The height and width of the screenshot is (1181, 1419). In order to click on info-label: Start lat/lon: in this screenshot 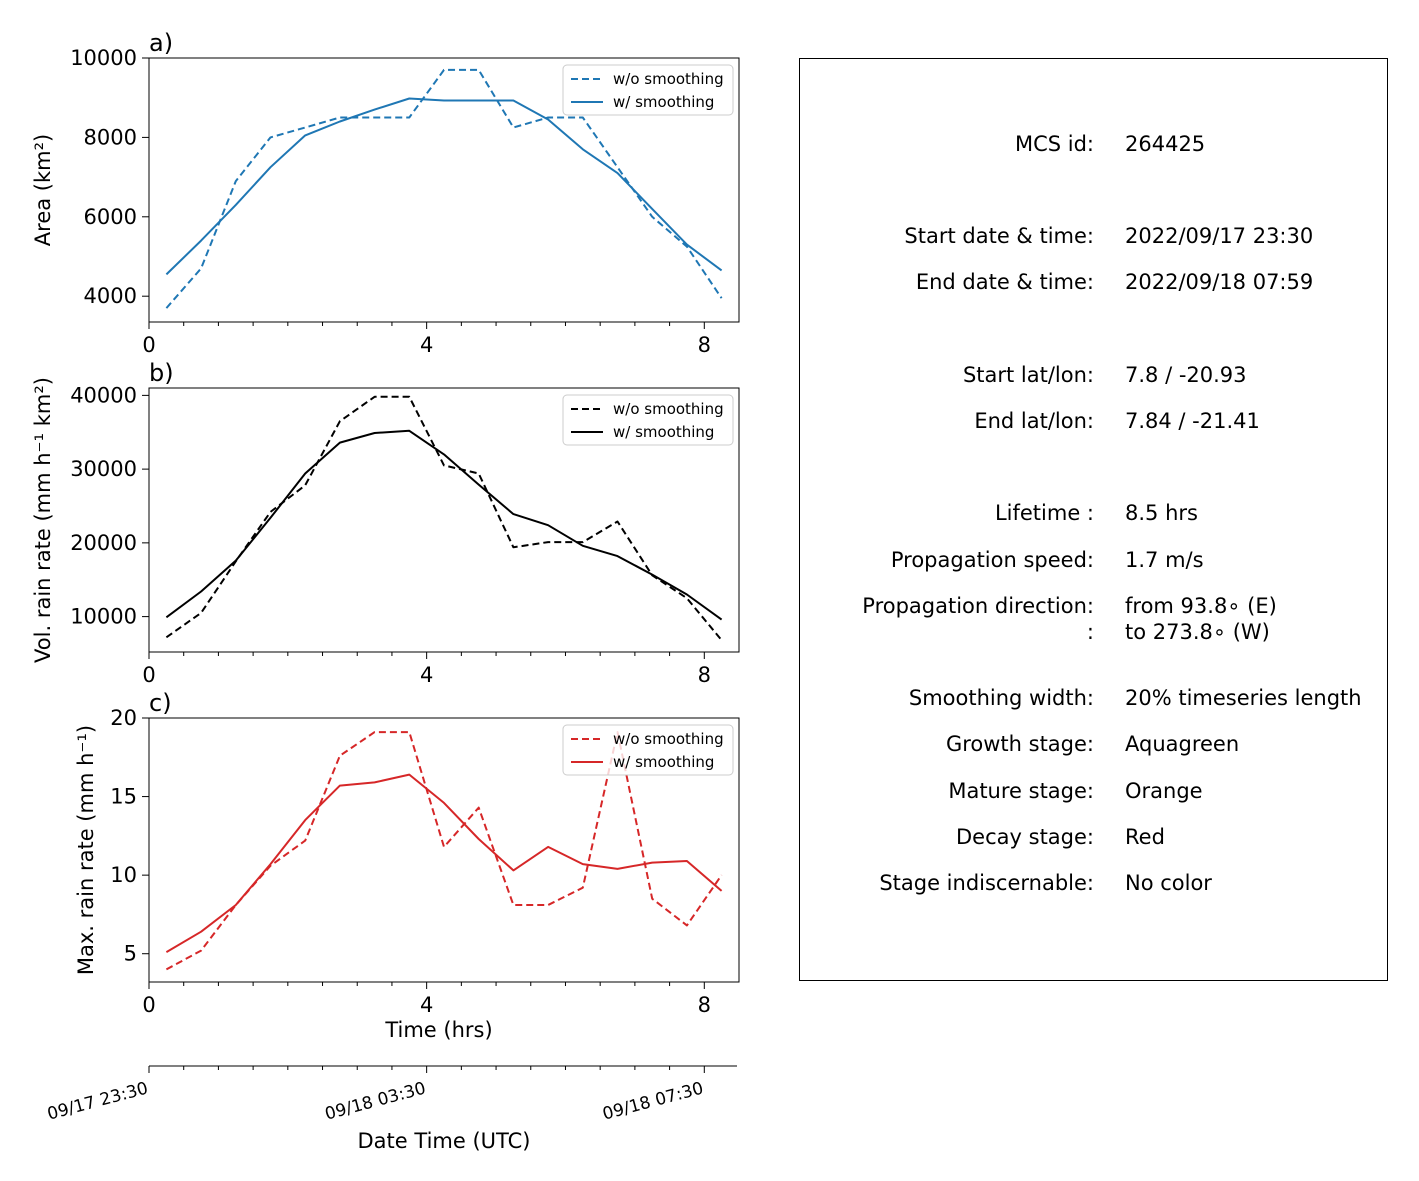, I will do `click(1028, 375)`.